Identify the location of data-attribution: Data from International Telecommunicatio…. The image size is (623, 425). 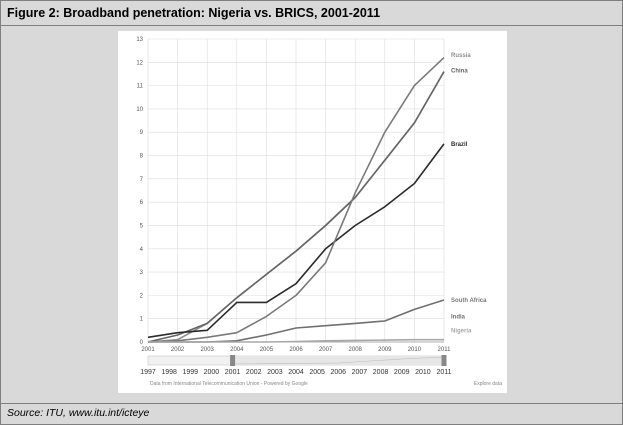
(229, 384).